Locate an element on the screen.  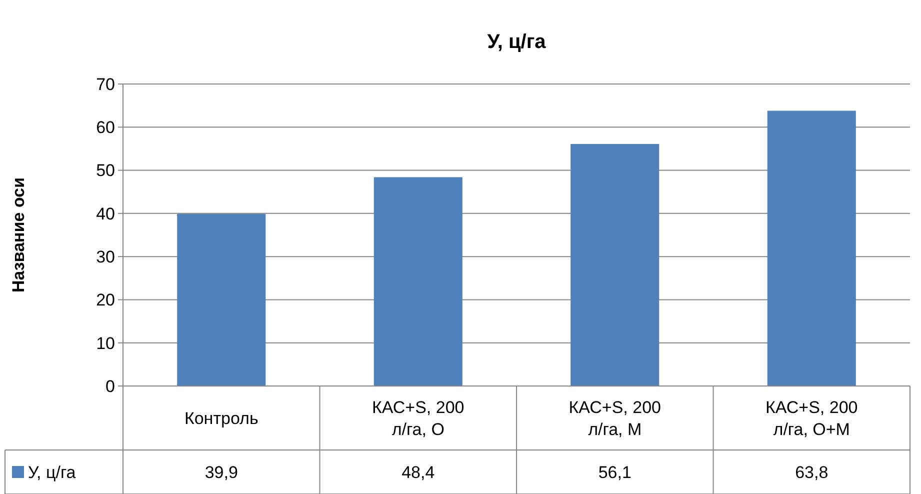
y-tick-label: 10 is located at coordinates (105, 343).